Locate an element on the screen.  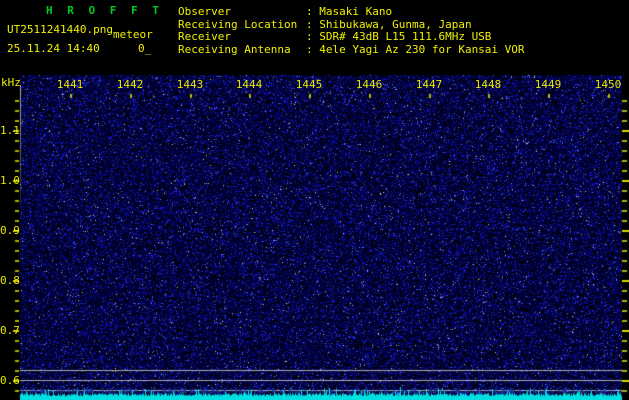
x-tick-label: 1445 is located at coordinates (309, 84).